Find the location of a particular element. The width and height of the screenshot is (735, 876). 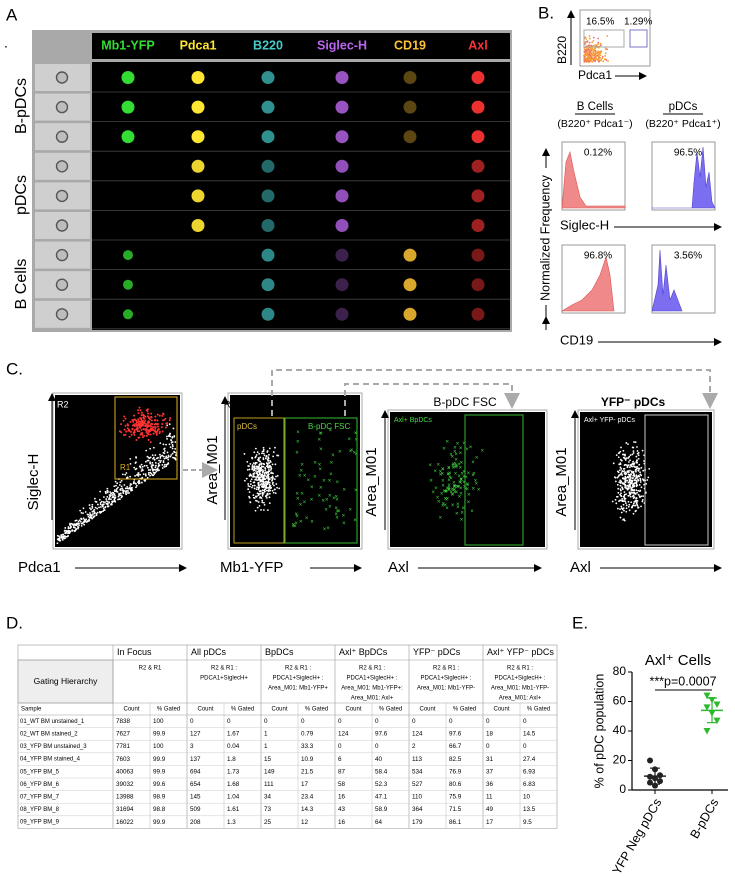

gate is located at coordinates (604, 38).